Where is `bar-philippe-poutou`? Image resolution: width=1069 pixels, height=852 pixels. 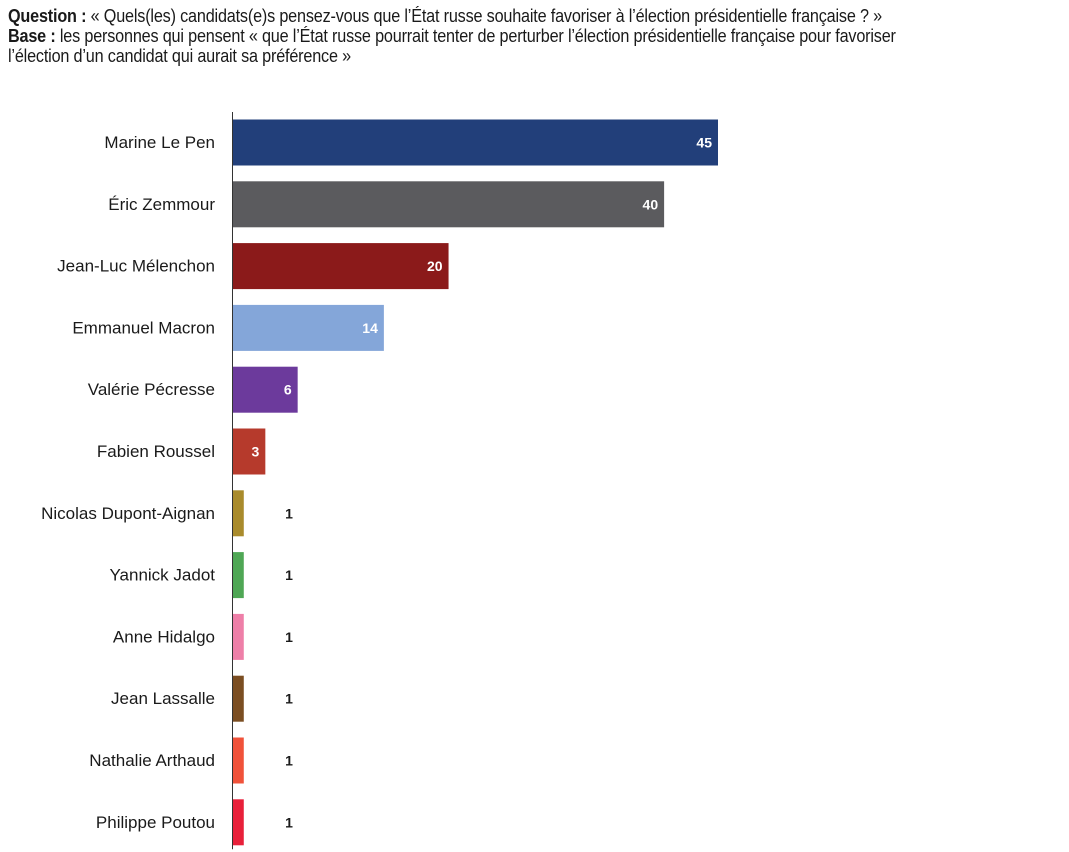 bar-philippe-poutou is located at coordinates (238, 822).